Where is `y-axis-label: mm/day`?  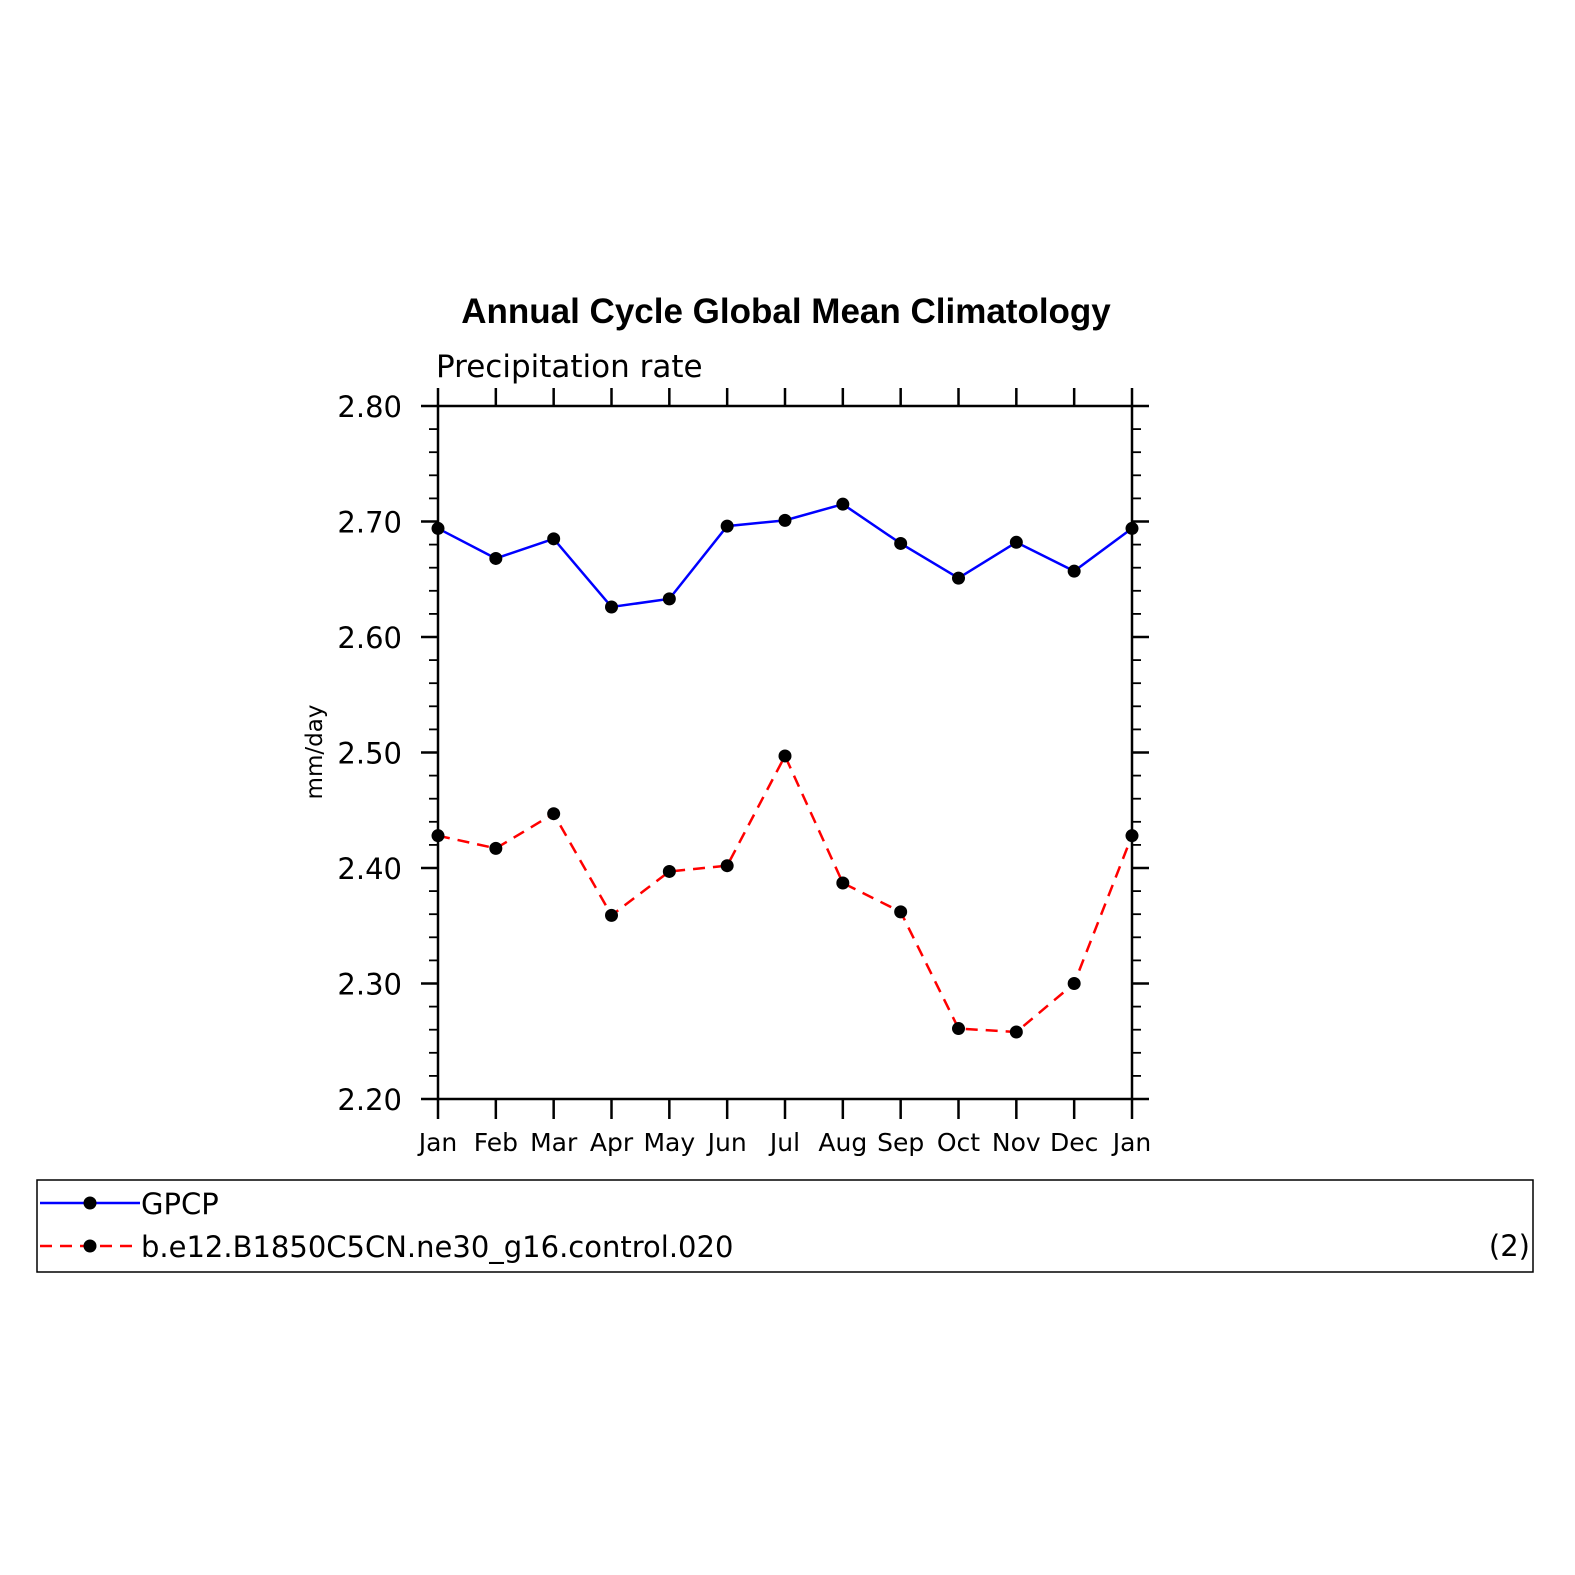 y-axis-label: mm/day is located at coordinates (315, 752).